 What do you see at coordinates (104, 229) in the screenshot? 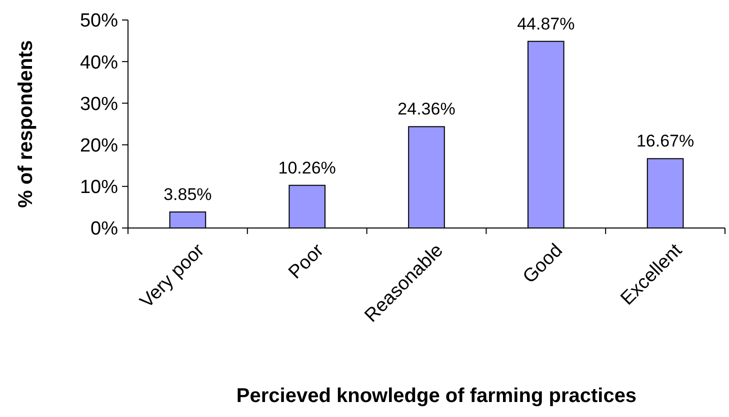
I see `y-tick-label: 0%` at bounding box center [104, 229].